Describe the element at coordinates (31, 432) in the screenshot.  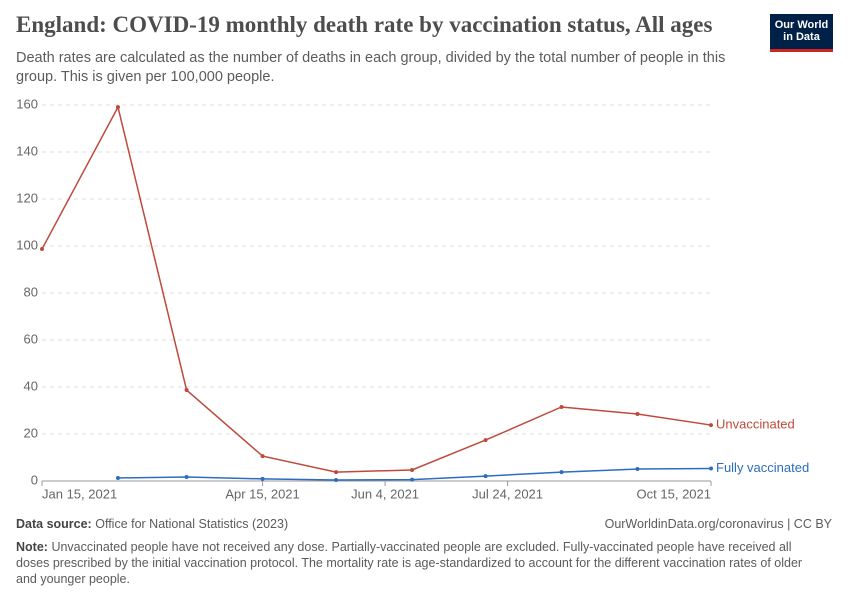
I see `y-tick-label: 20` at that location.